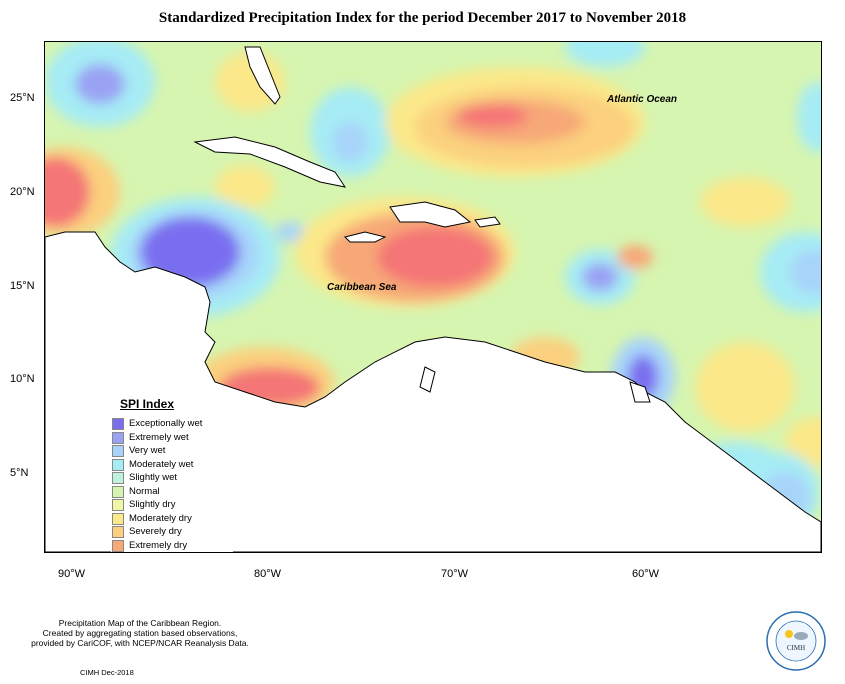  I want to click on legend-item: Very wet, so click(172, 451).